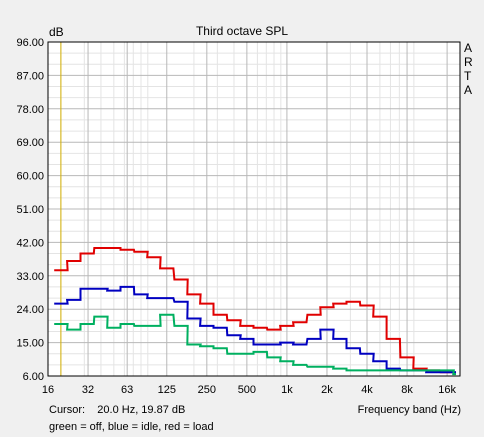 The height and width of the screenshot is (437, 484). What do you see at coordinates (468, 62) in the screenshot?
I see `side-letter: R` at bounding box center [468, 62].